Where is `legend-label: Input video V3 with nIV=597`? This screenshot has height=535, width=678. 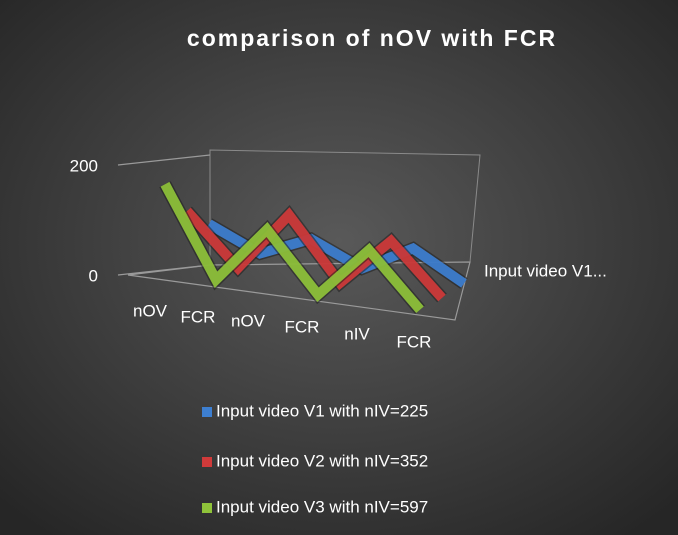 legend-label: Input video V3 with nIV=597 is located at coordinates (322, 506).